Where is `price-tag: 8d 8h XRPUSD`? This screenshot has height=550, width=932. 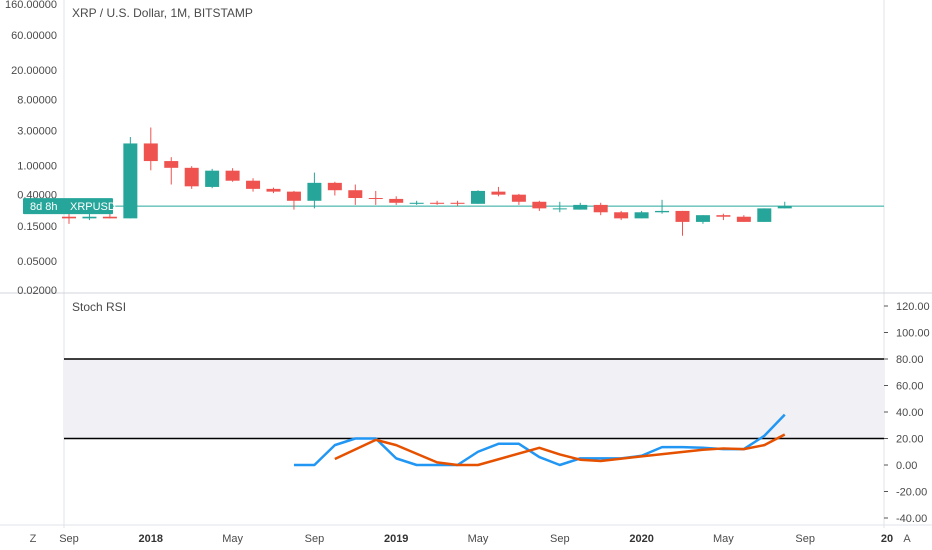 price-tag: 8d 8h XRPUSD is located at coordinates (69, 206).